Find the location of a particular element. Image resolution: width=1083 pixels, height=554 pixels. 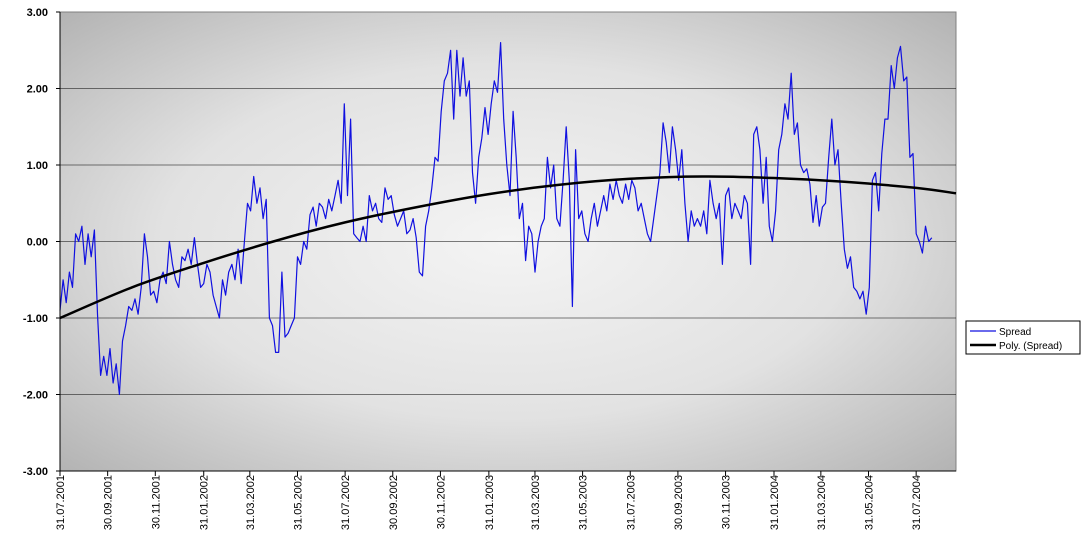

x-tick-label: 31.03.2003 is located at coordinates (536, 502).